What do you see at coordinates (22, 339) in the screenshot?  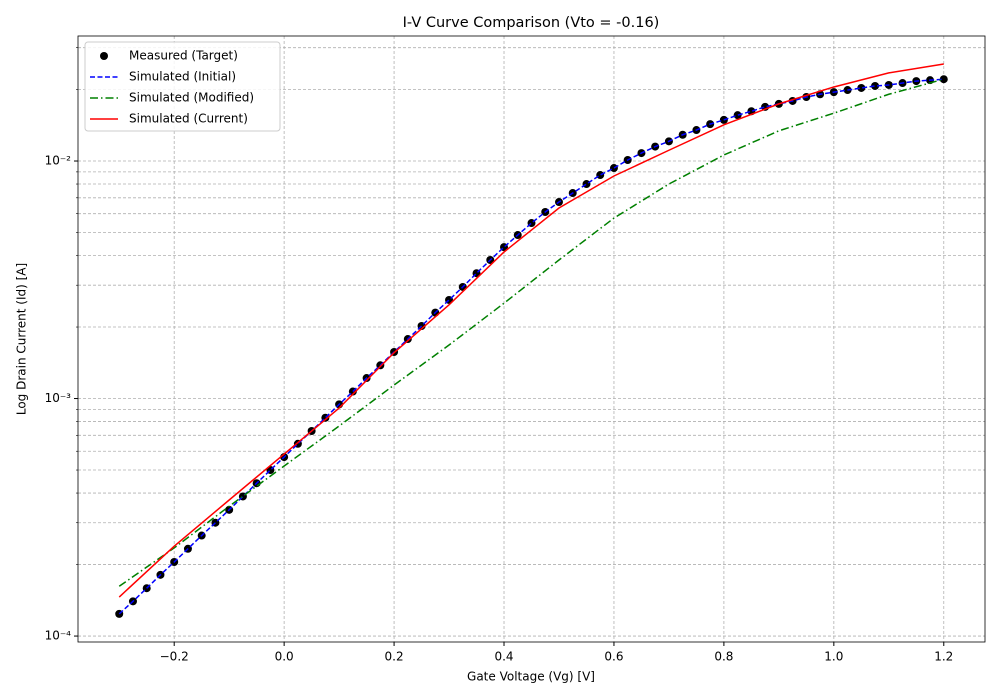 I see `y-axis-label: Log Drain Current (Id) [A]` at bounding box center [22, 339].